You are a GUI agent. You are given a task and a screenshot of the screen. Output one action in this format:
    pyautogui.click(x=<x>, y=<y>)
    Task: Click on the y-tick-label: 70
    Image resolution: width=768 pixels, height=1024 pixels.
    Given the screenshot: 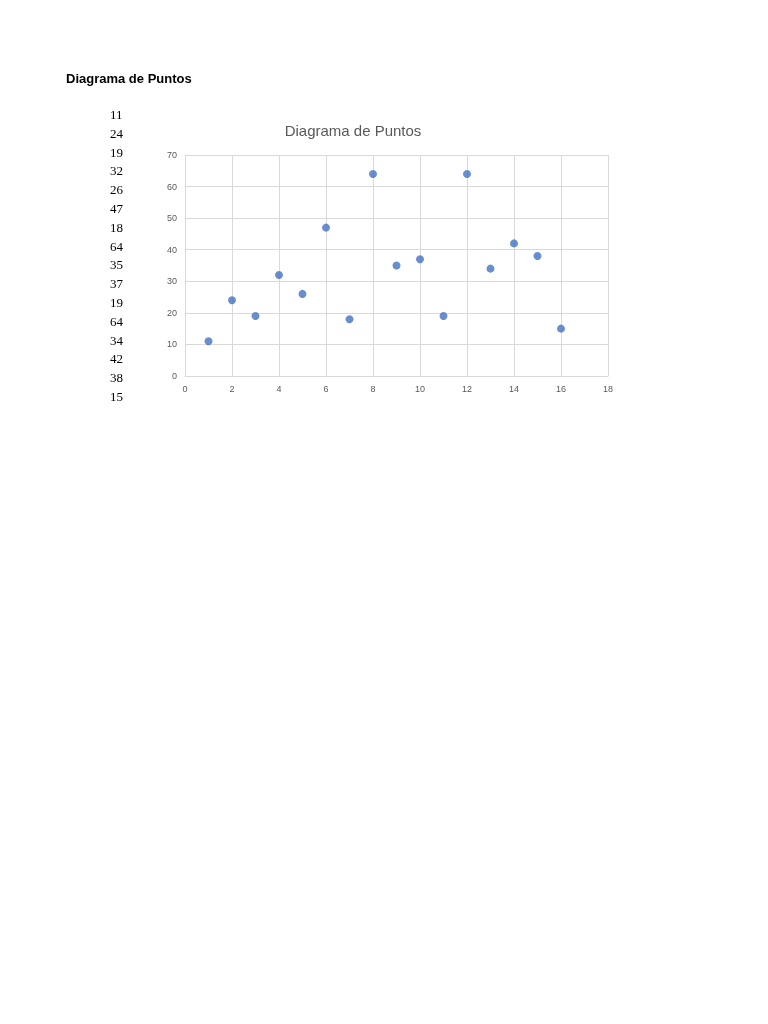 What is the action you would take?
    pyautogui.click(x=171, y=155)
    